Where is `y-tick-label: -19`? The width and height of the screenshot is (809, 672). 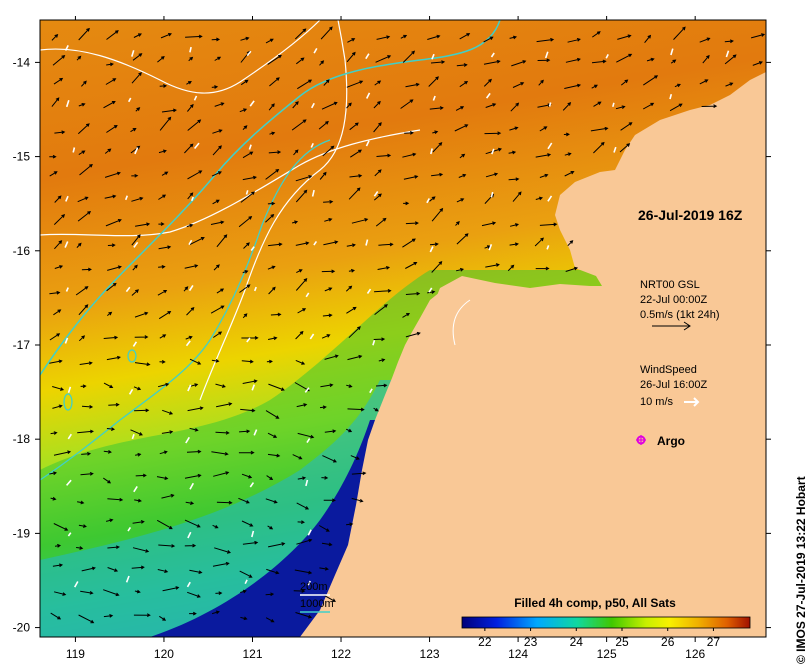 y-tick-label: -19 is located at coordinates (22, 533).